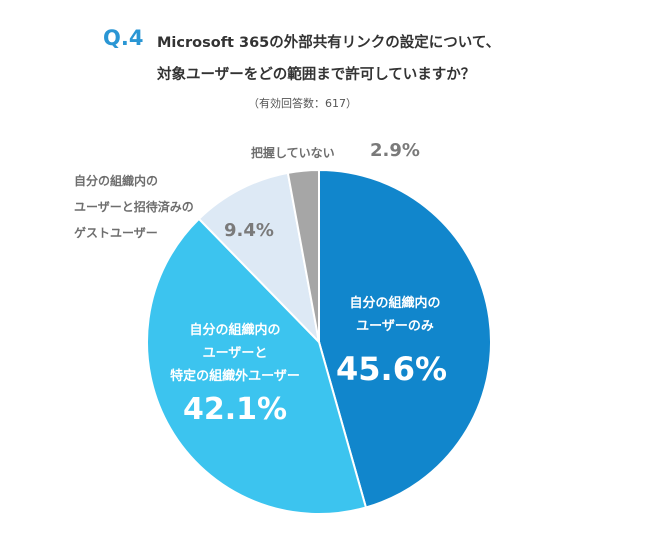 Image resolution: width=650 pixels, height=544 pixels. Describe the element at coordinates (293, 153) in the screenshot. I see `slice-label-unknown: 把握していない` at that location.